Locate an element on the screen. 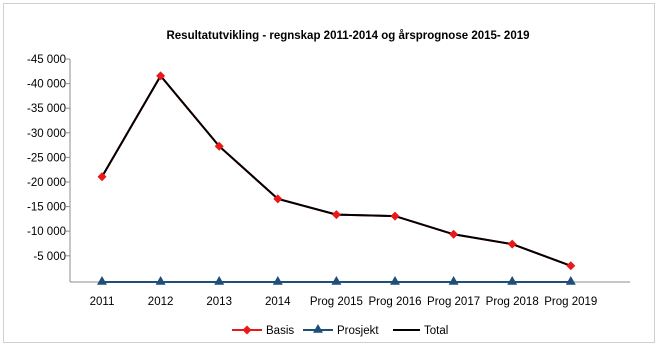 The image size is (660, 347). x-tick-label: 2014 is located at coordinates (278, 302).